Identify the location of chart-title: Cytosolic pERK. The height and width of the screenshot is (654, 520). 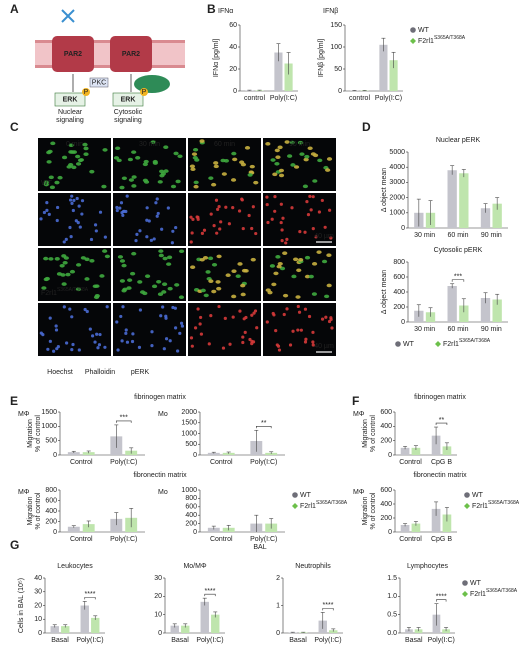
(458, 250).